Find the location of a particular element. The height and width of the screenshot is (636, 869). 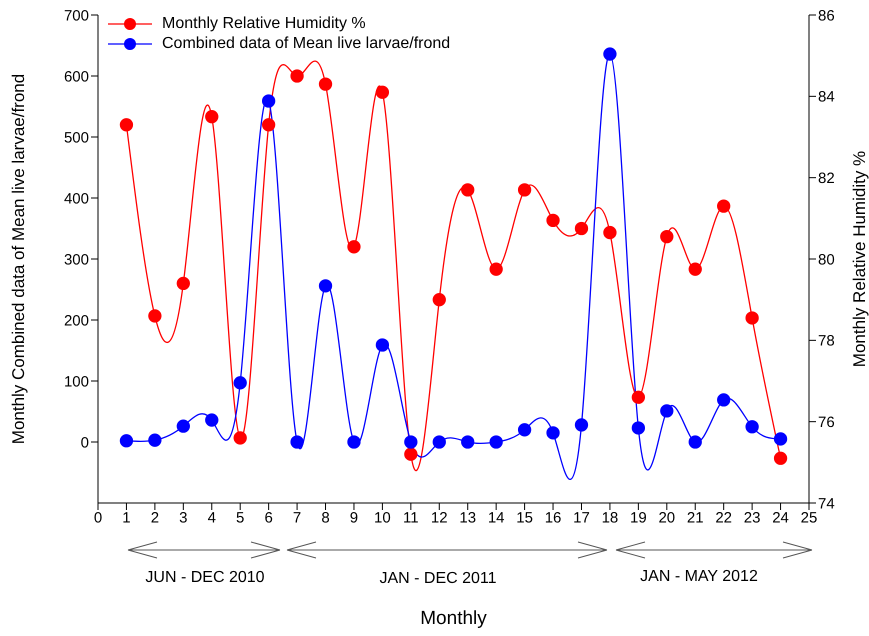

x-tick-label: 14 is located at coordinates (496, 518).